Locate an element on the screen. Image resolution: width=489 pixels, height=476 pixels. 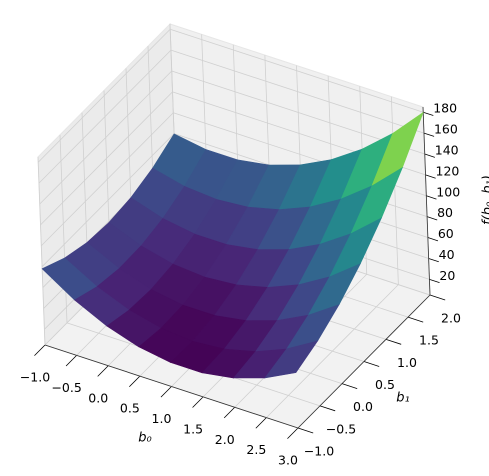
z-tick-label: 100 is located at coordinates (448, 191).